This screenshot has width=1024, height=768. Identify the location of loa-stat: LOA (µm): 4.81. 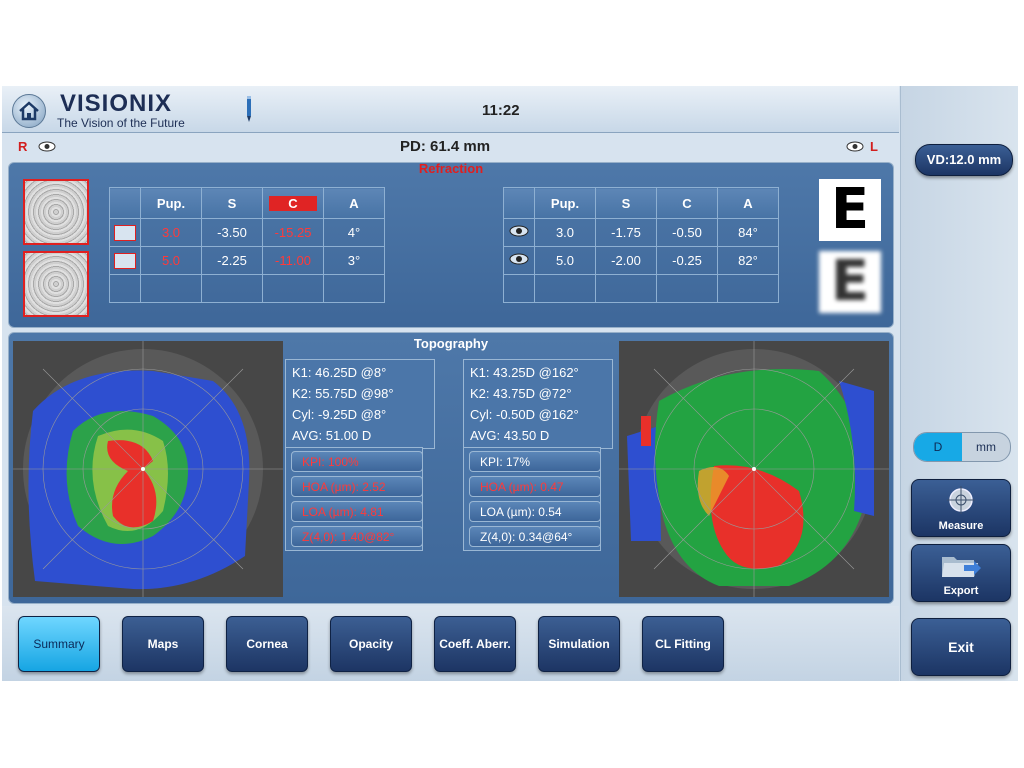
(357, 511).